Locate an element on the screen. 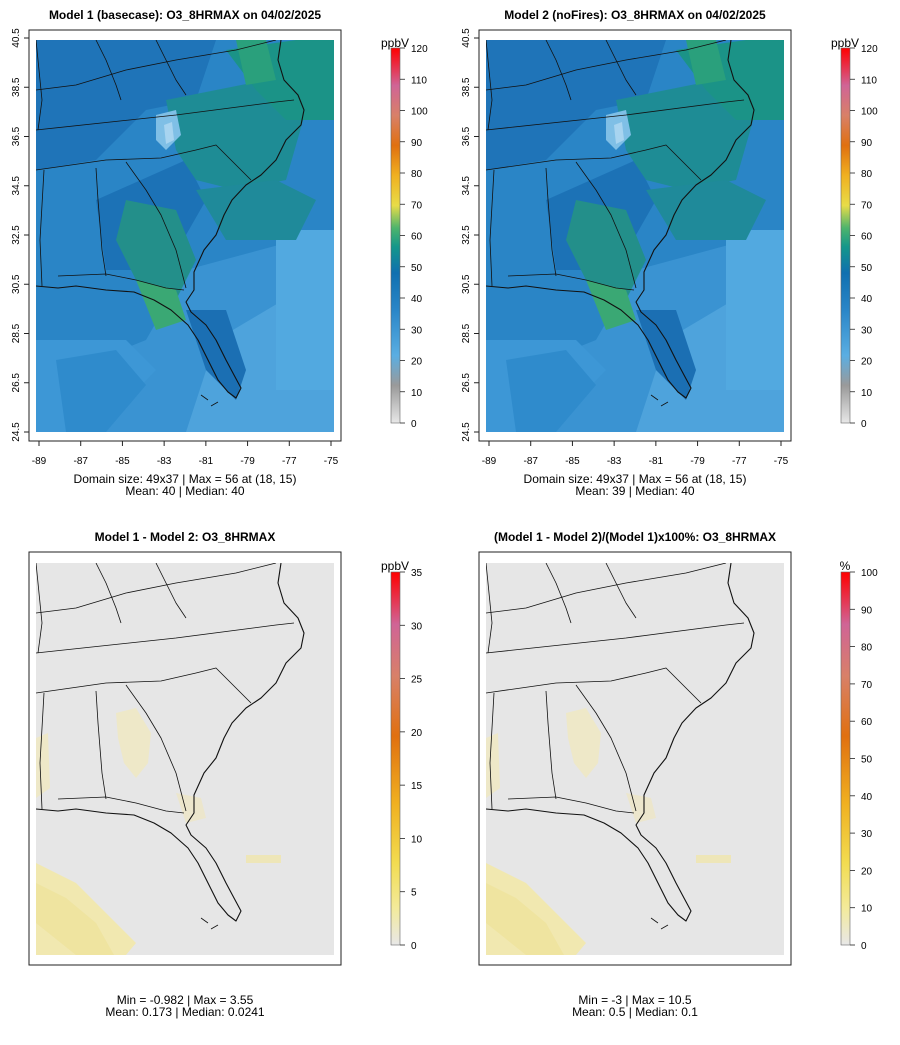 Image resolution: width=900 pixels, height=1045 pixels. panel-title: Model 1 - Model 2: O3_8HRMAX is located at coordinates (185, 537).